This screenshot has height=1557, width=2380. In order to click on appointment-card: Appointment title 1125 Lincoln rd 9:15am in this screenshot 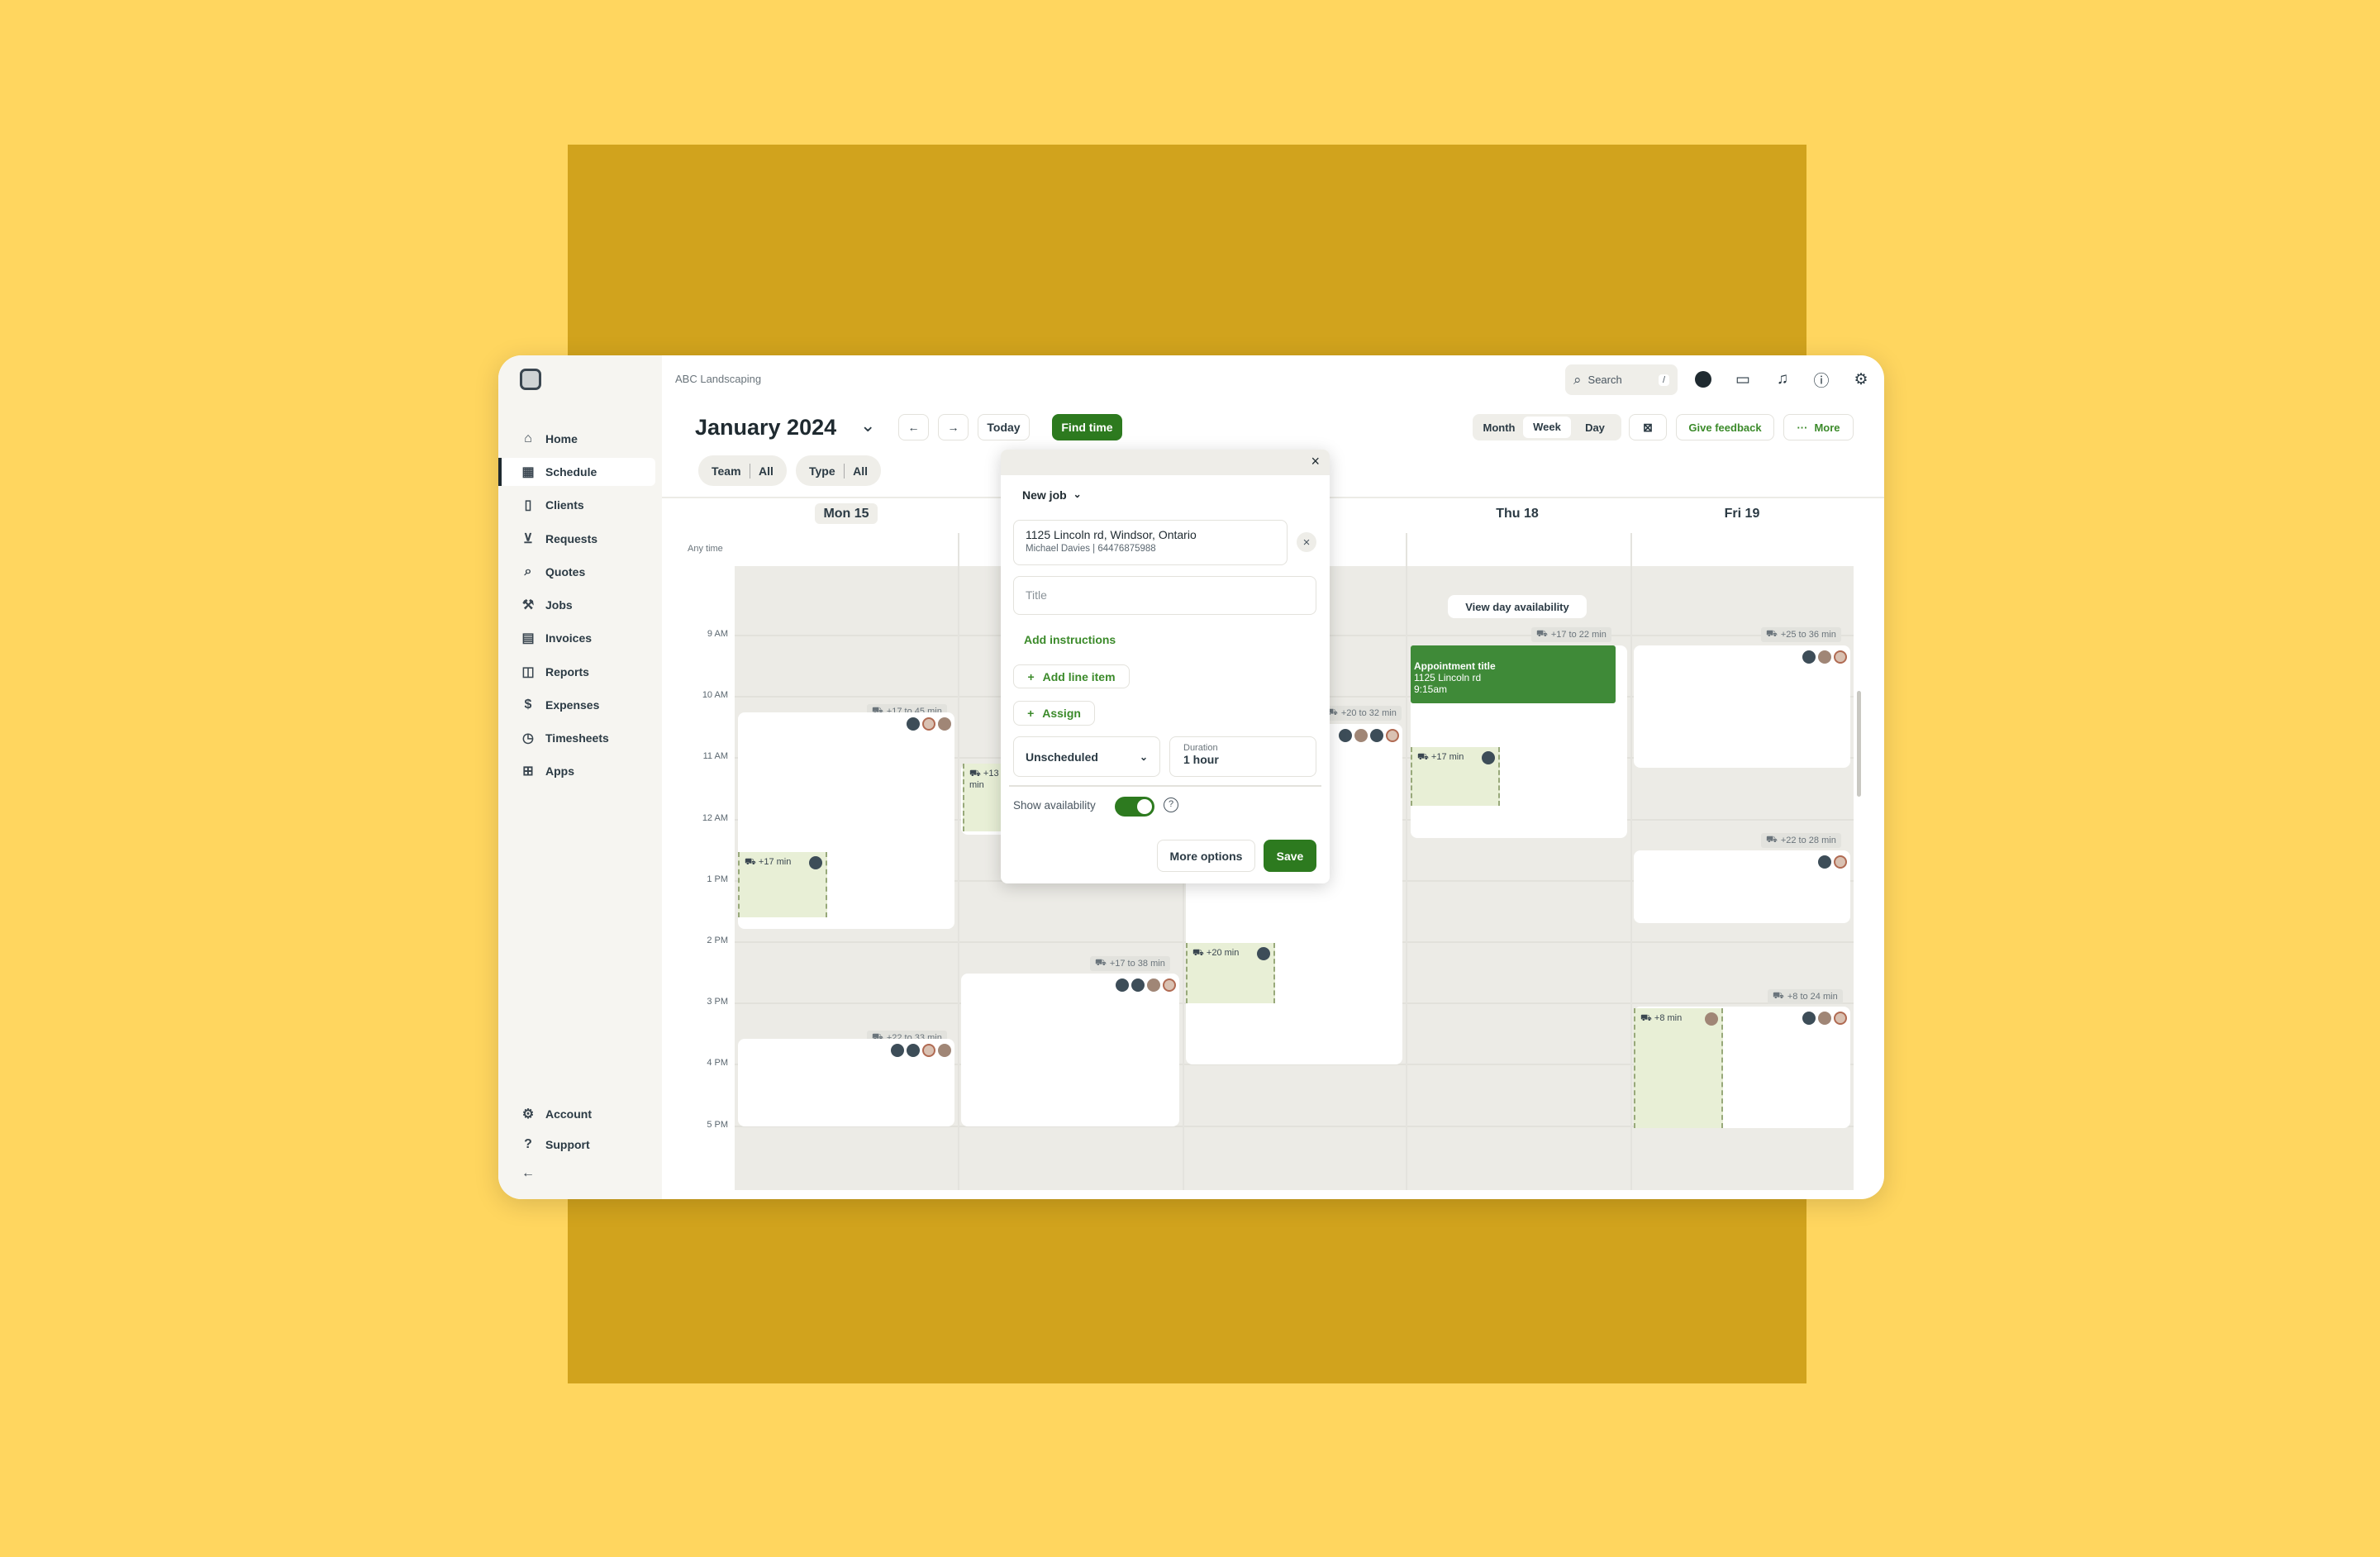, I will do `click(1513, 674)`.